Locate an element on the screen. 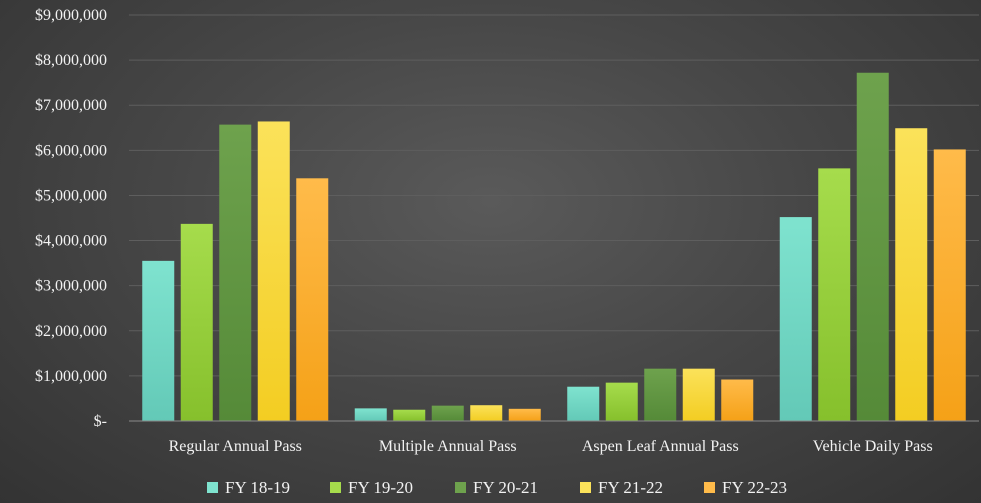 This screenshot has width=981, height=503. y-tick-label: $8,000,000 is located at coordinates (71, 60).